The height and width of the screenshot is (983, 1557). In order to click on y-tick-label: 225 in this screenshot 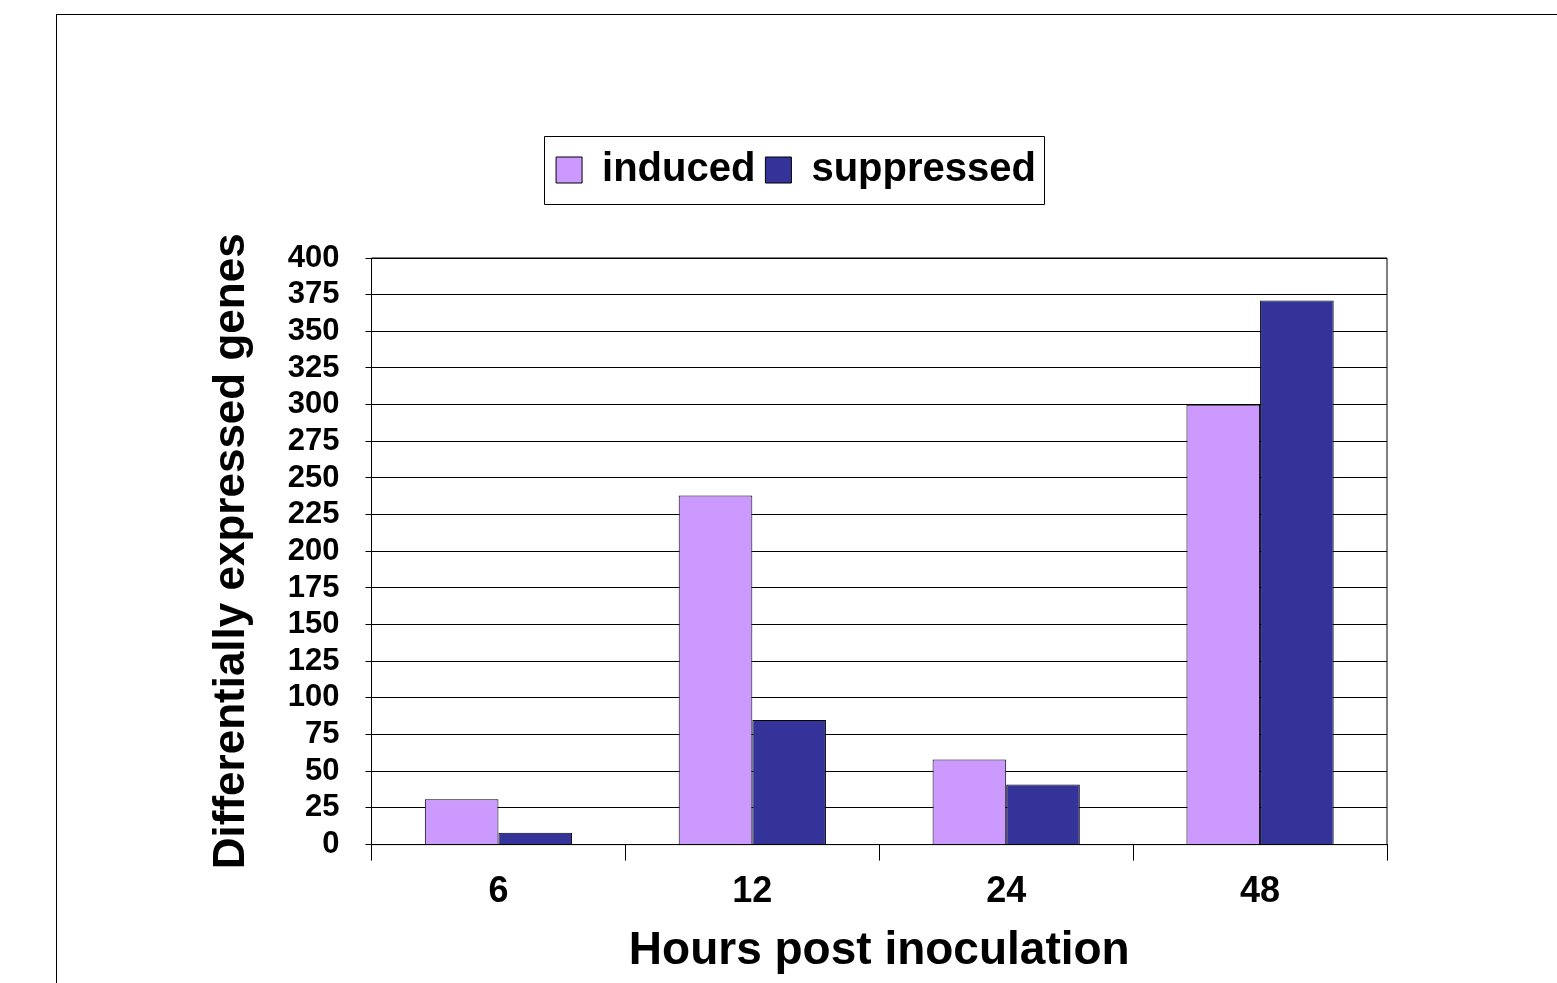, I will do `click(313, 513)`.